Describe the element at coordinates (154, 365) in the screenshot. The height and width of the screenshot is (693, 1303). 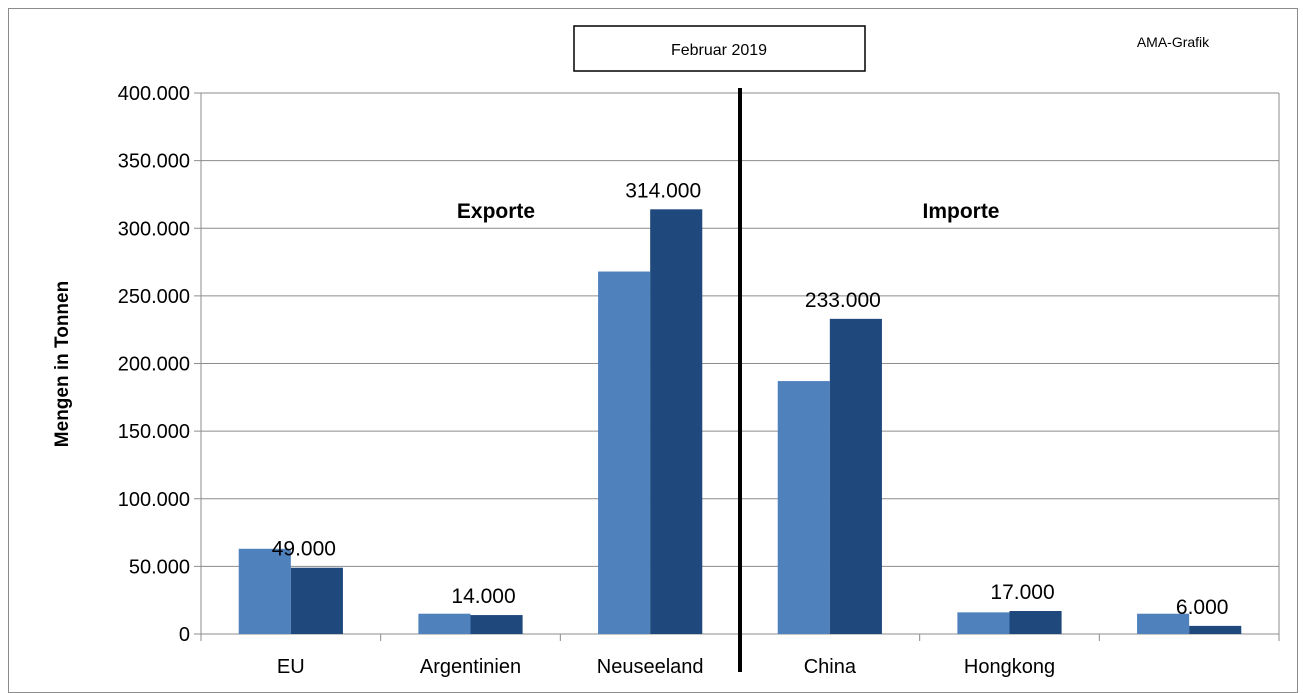
I see `y-tick-label: 200.000` at that location.